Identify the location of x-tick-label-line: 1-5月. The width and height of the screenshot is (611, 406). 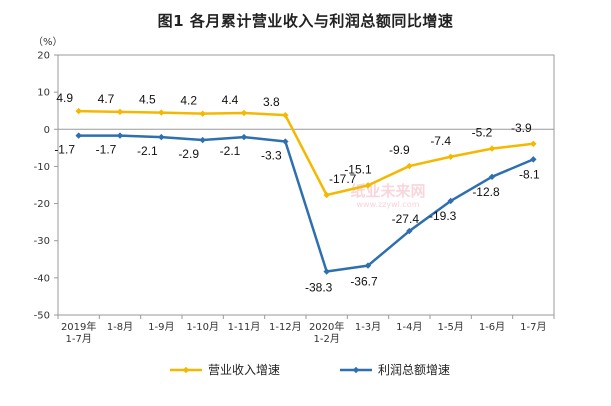
(450, 327).